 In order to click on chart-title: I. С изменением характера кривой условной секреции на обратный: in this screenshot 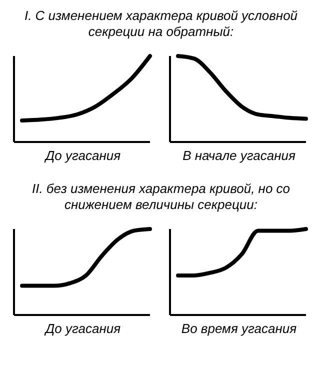, I will do `click(161, 24)`.